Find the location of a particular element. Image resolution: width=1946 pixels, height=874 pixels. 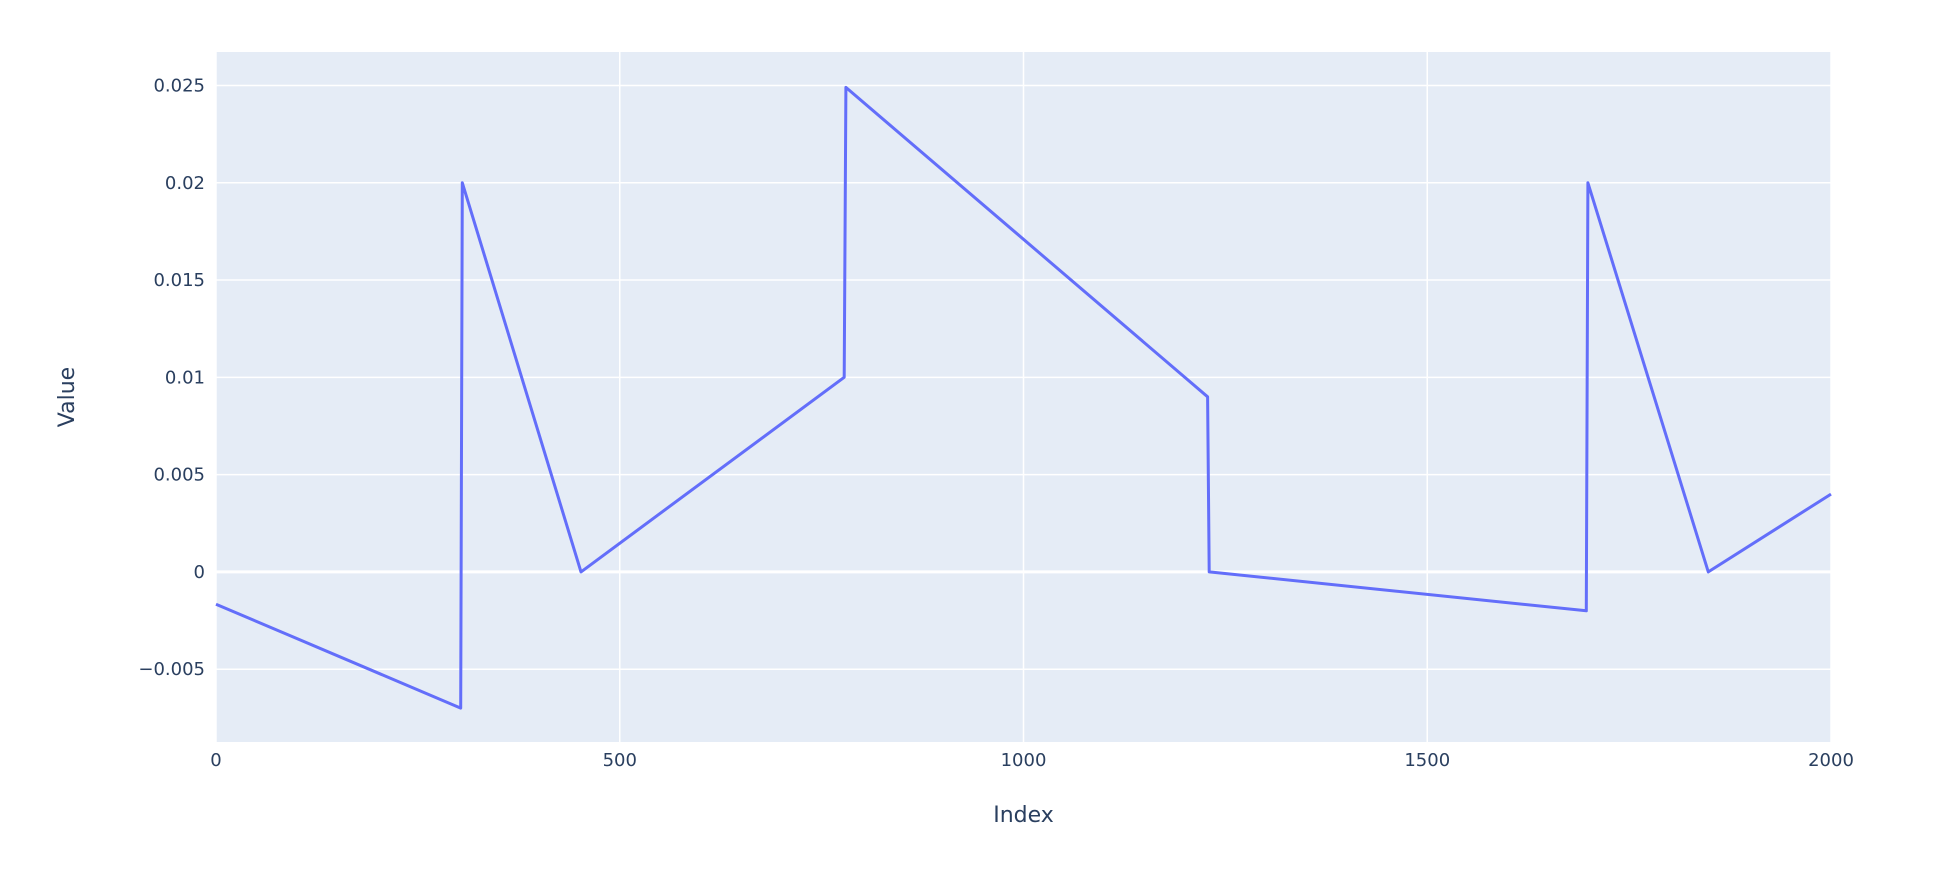

y-tick-label: −0.005 is located at coordinates (171, 669).